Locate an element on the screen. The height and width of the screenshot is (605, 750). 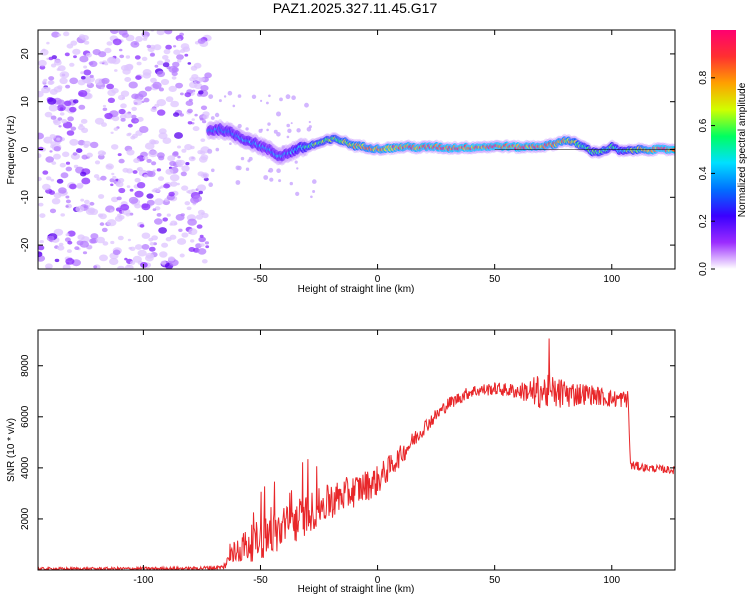
colorbar-label: Normalized spectral amplitude is located at coordinates (742, 149).